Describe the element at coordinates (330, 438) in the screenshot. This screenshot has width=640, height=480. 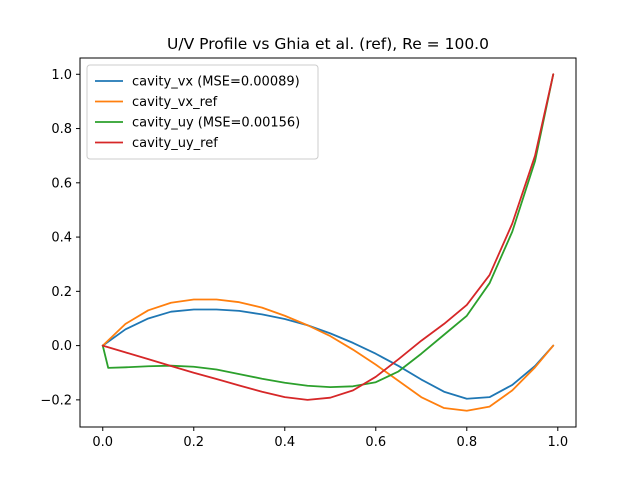
I see `x-axis: 0.0 0.2 0.4 0.6 0.8 1.0` at that location.